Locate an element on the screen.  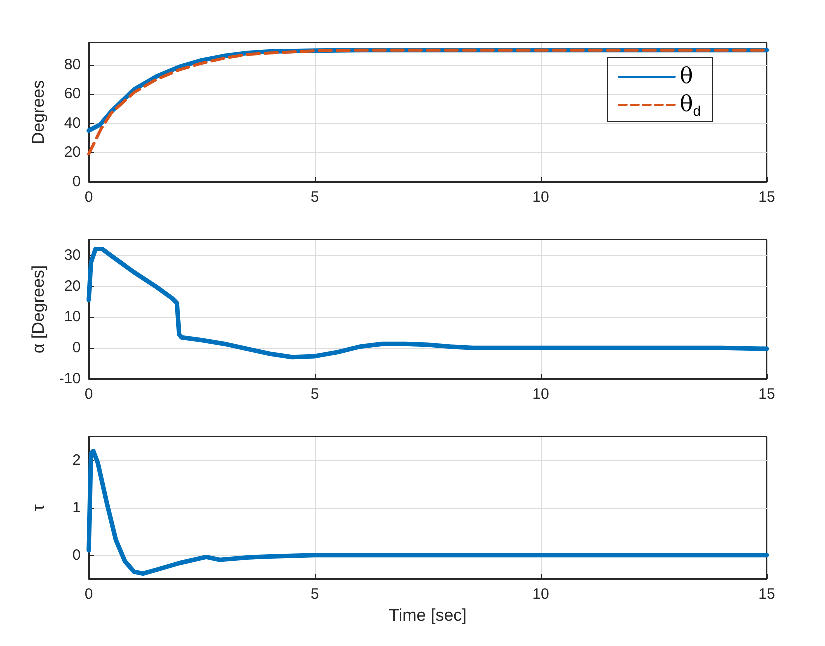
y-tick-label: 60 is located at coordinates (72, 94).